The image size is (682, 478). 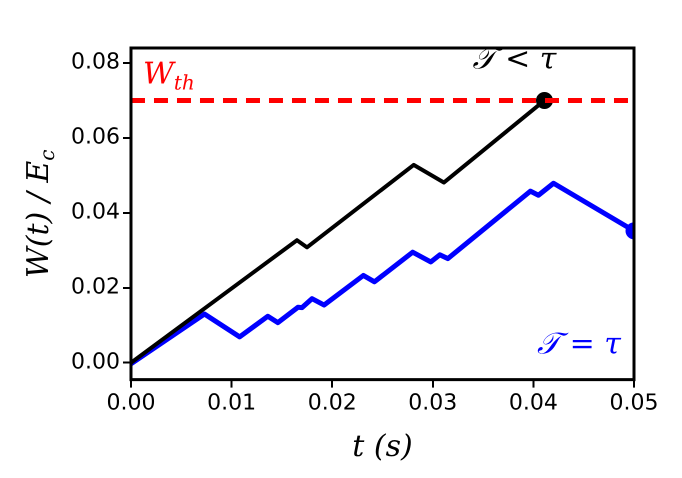 I want to click on y-tick-label: 0.00, so click(x=95, y=361).